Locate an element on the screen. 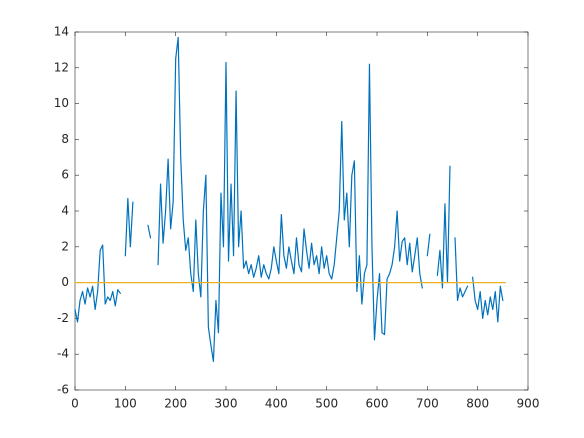 The image size is (584, 438). y-tick-label: -6 is located at coordinates (63, 390).